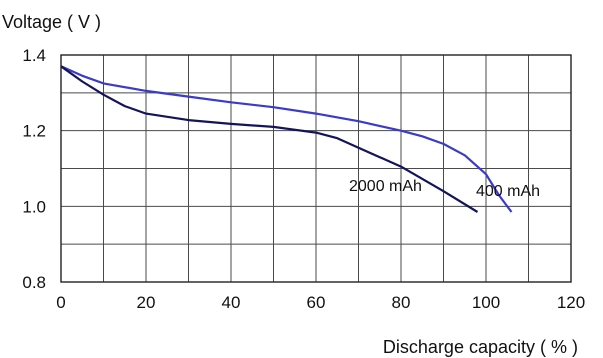 Image resolution: width=603 pixels, height=358 pixels. I want to click on x-tick-label: 100, so click(486, 302).